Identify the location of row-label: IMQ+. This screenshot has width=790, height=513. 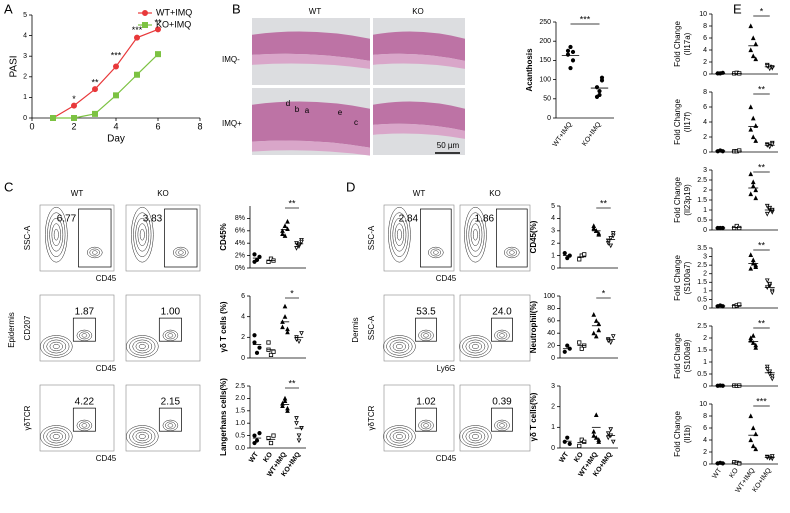
(232, 123).